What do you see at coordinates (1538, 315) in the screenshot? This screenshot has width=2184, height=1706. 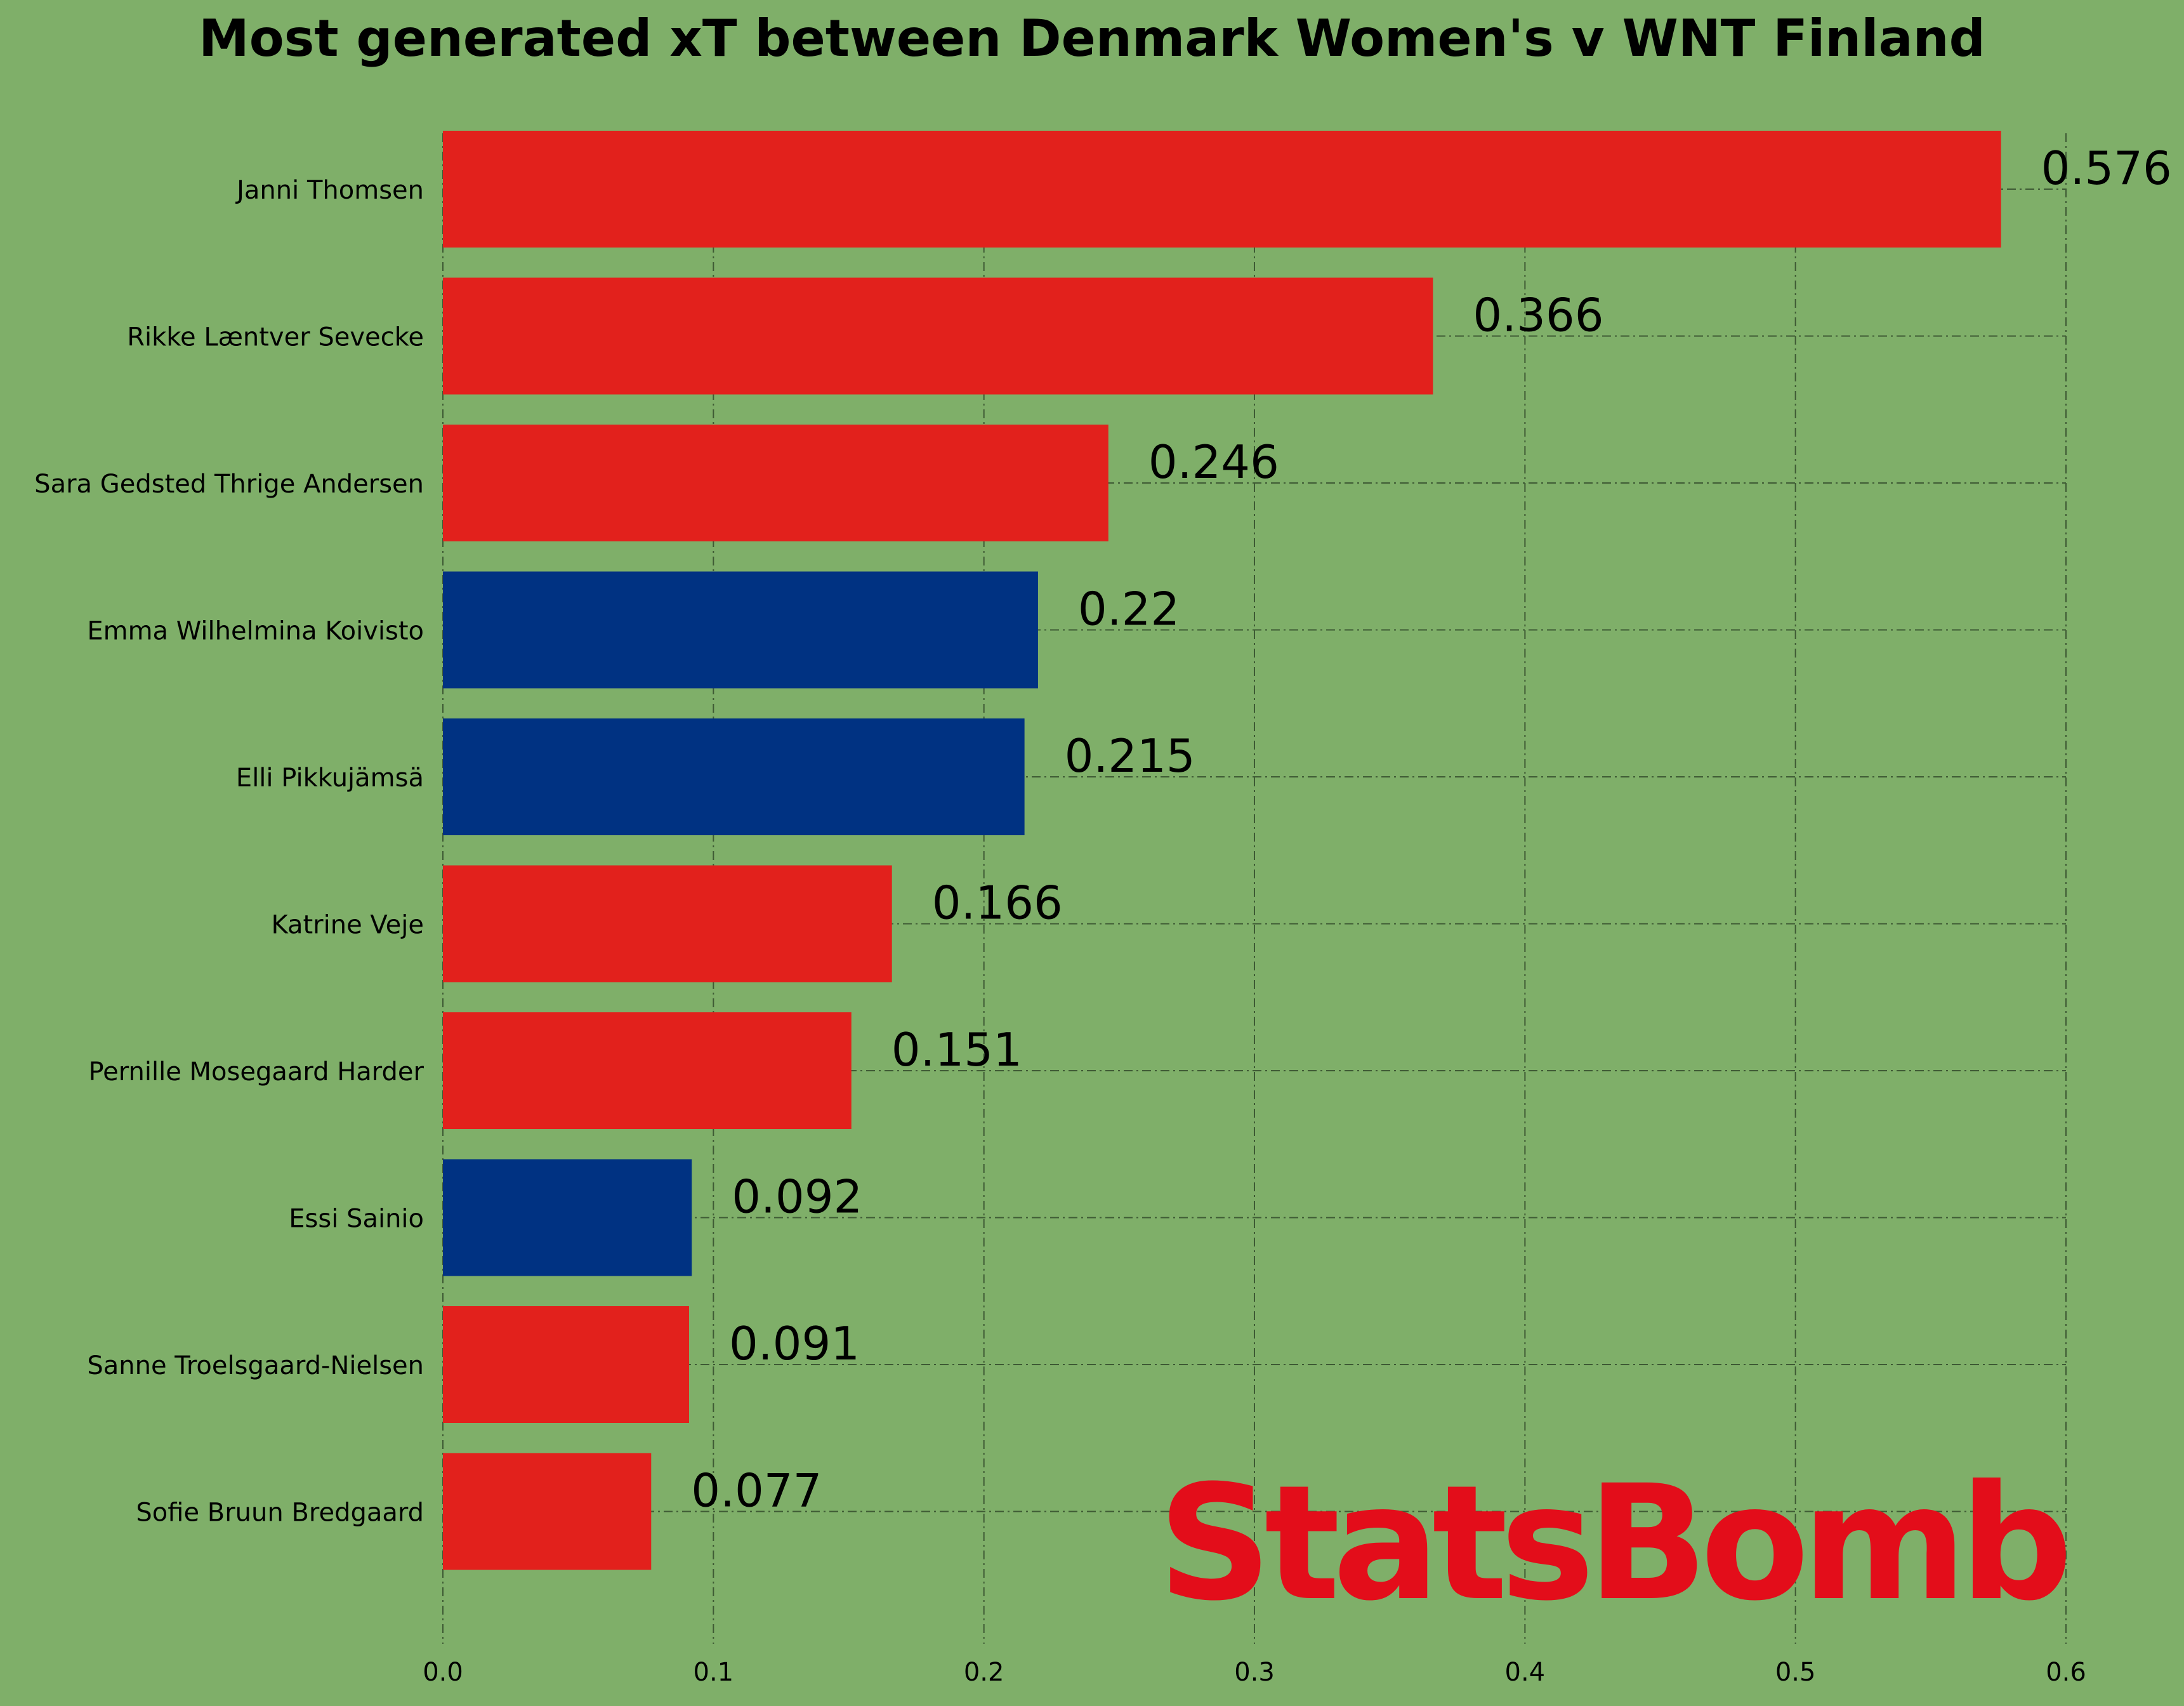 I see `value-label: 0.366` at bounding box center [1538, 315].